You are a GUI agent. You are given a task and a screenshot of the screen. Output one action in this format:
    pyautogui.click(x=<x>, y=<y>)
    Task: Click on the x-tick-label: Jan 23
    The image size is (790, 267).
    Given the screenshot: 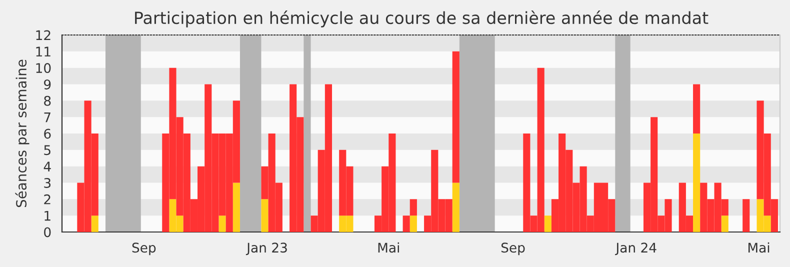 What is the action you would take?
    pyautogui.click(x=266, y=249)
    